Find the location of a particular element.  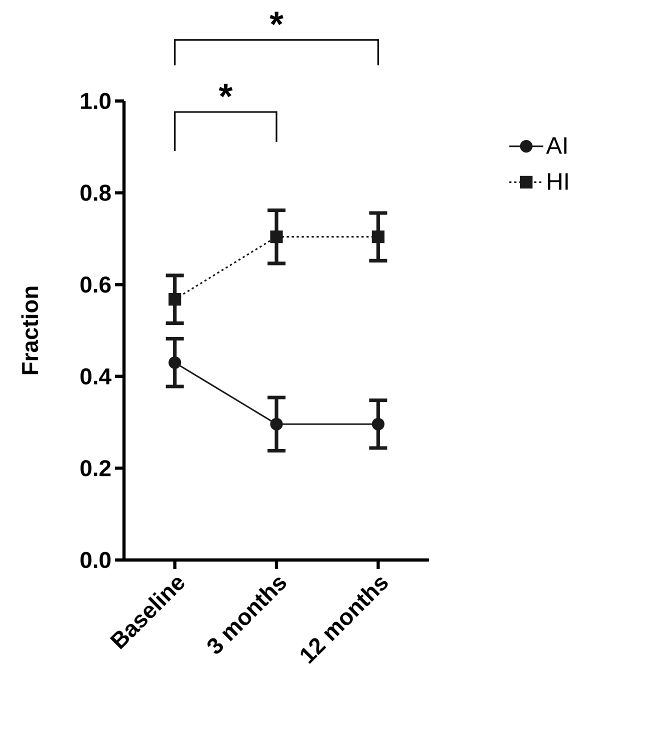

y-tick-label: 0.8 is located at coordinates (95, 192).